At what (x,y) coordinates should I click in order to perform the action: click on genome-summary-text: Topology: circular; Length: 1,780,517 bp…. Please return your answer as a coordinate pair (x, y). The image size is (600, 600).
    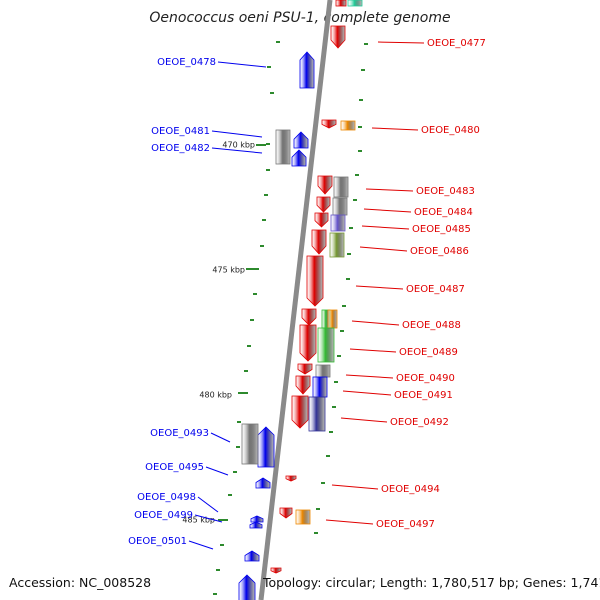
    Looking at the image, I should click on (431, 582).